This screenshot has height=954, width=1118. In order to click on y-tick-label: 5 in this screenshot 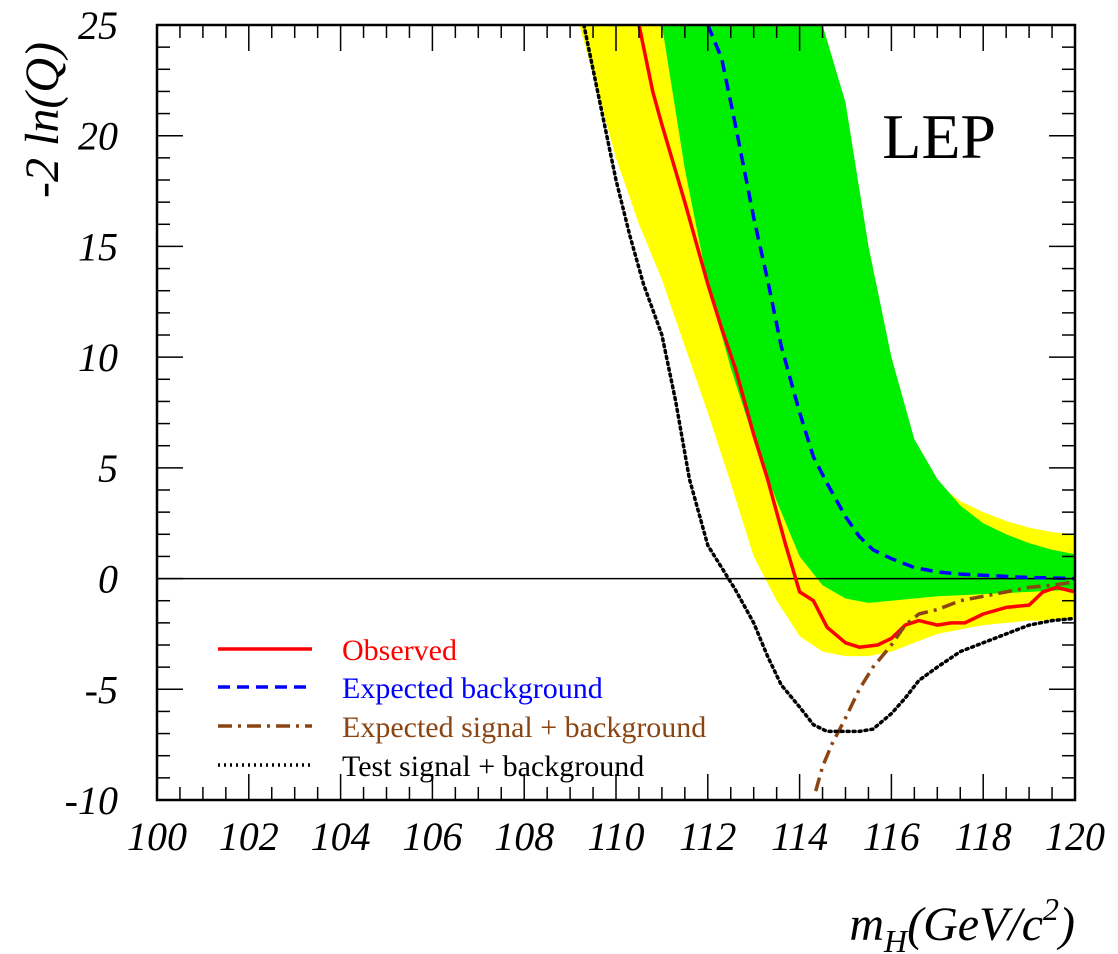, I will do `click(108, 468)`.